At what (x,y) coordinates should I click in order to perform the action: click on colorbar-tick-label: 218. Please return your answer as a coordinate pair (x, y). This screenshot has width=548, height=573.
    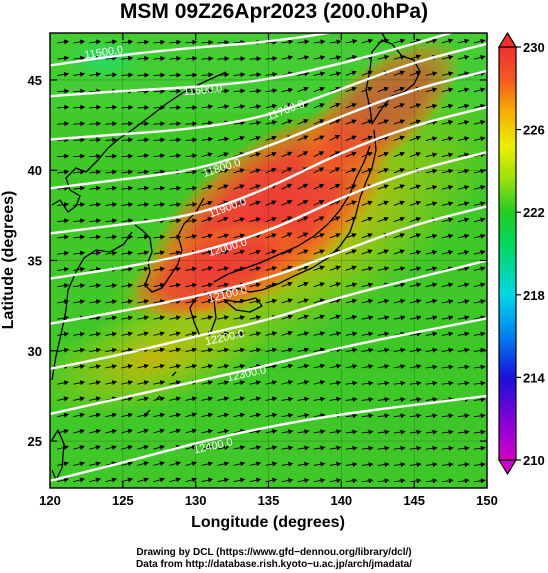
    Looking at the image, I should click on (534, 295).